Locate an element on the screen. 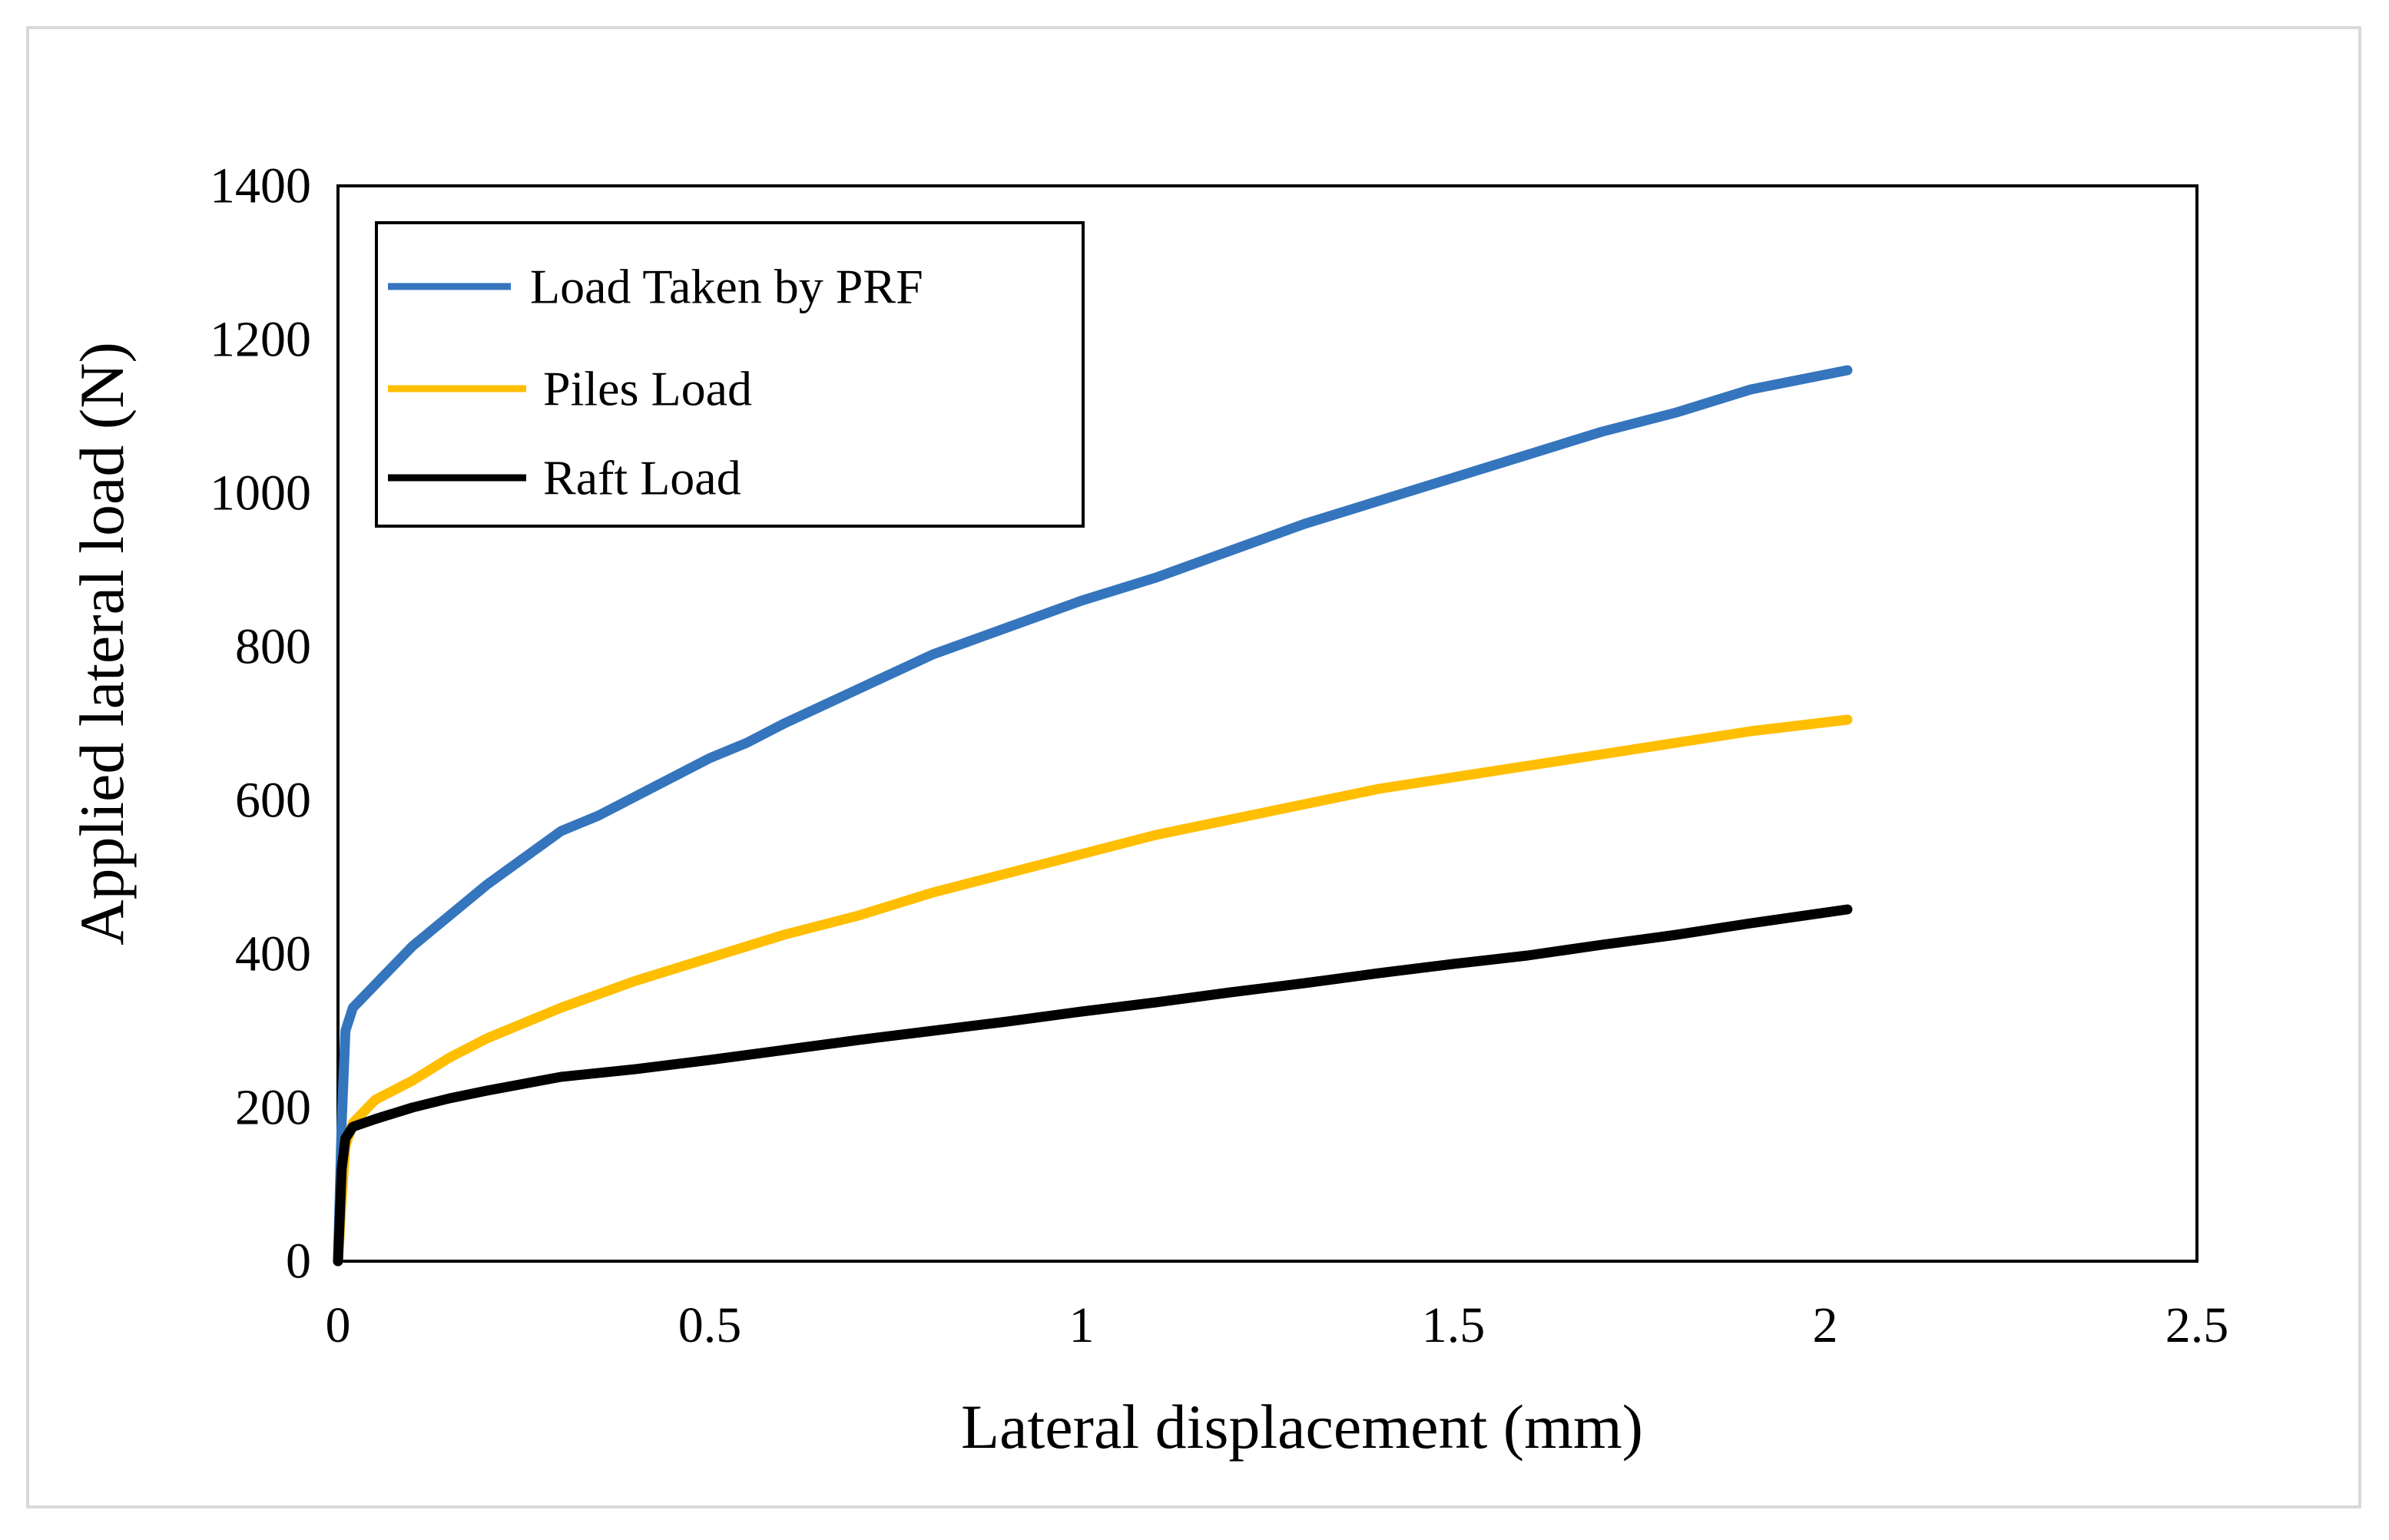 This screenshot has height=1540, width=2389. legend-item-load-taken-by-prf: Load Taken by PRF is located at coordinates (655, 287).